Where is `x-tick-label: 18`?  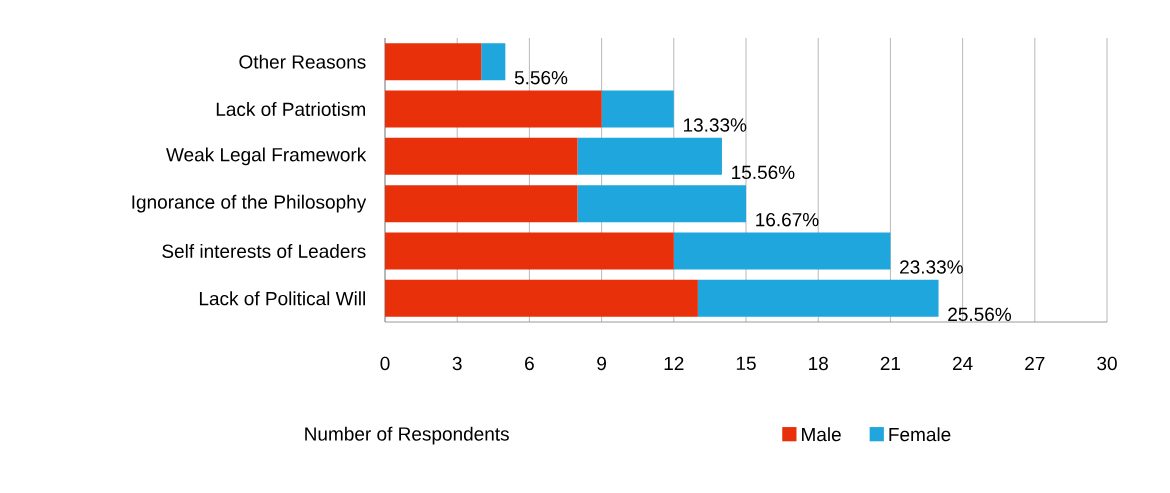
x-tick-label: 18 is located at coordinates (818, 363).